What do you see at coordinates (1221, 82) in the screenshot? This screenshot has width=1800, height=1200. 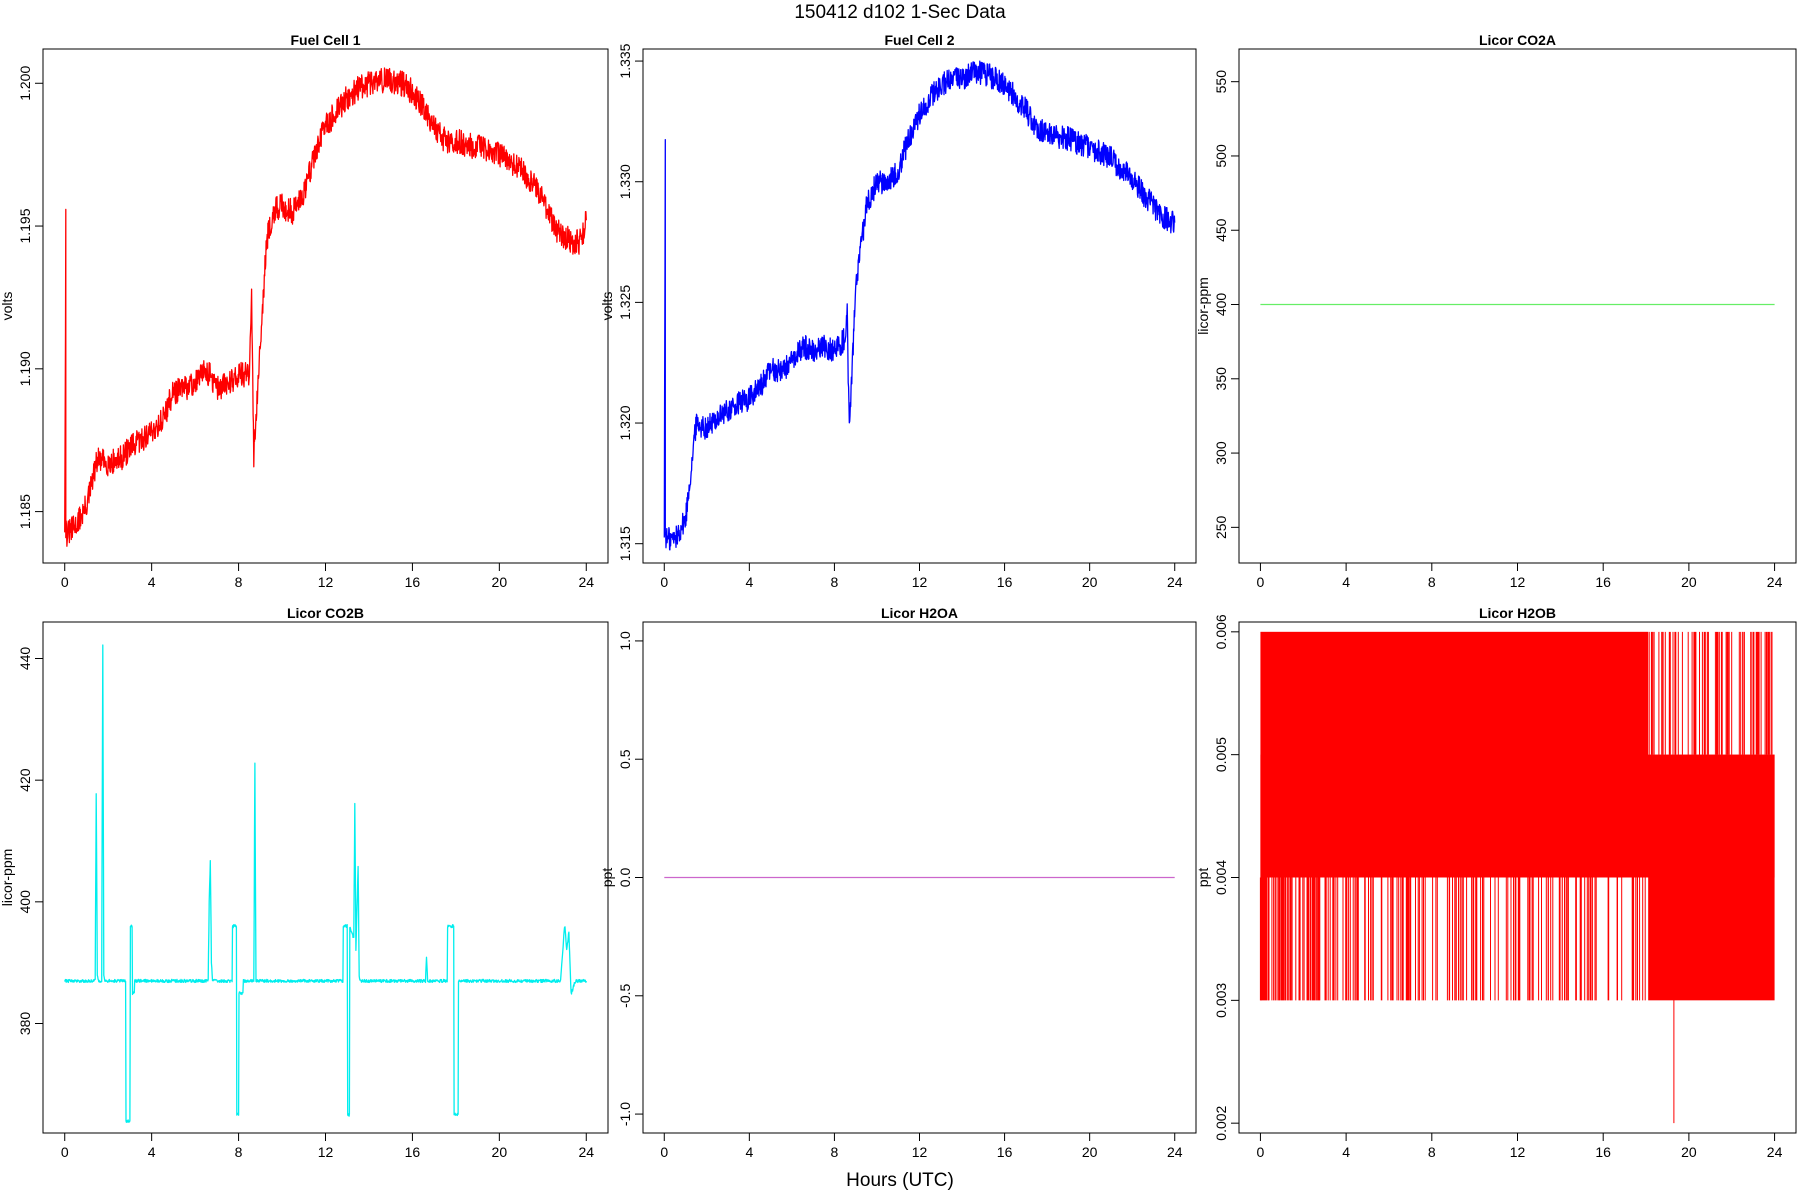 I see `y-tick-label: 550` at bounding box center [1221, 82].